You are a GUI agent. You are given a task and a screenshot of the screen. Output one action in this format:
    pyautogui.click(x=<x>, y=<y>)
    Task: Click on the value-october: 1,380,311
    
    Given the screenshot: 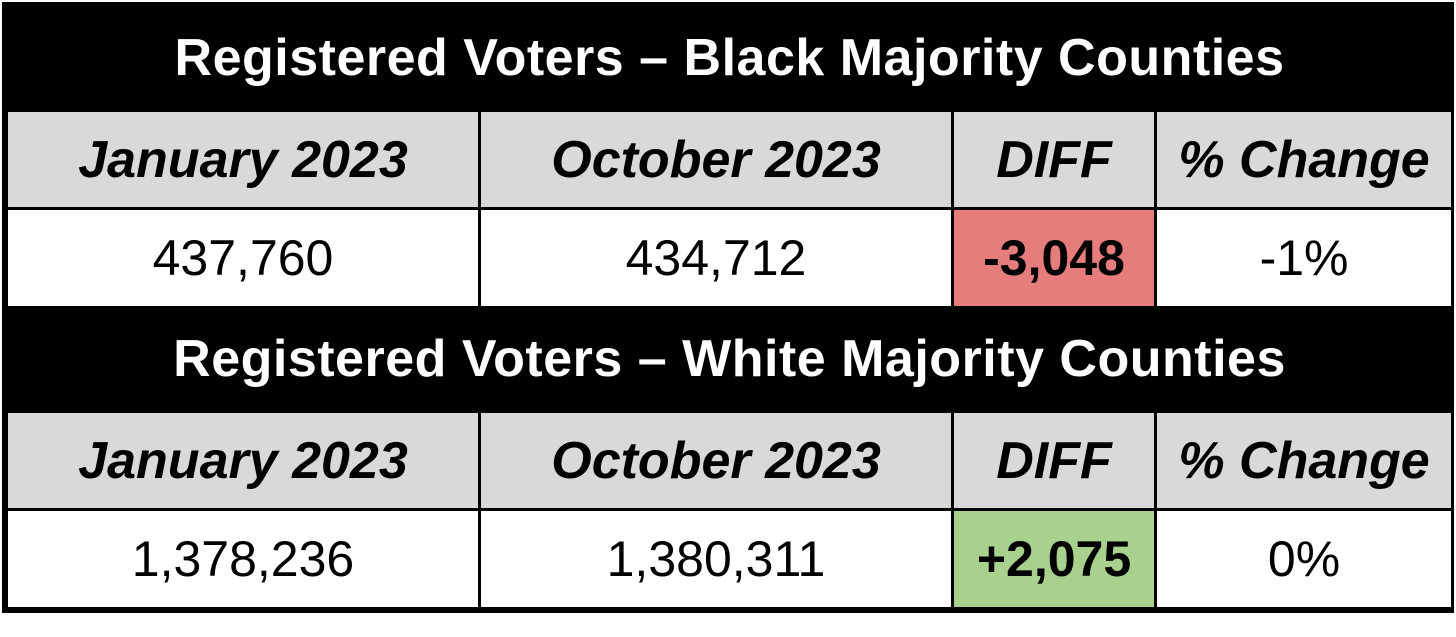 What is the action you would take?
    pyautogui.click(x=716, y=559)
    